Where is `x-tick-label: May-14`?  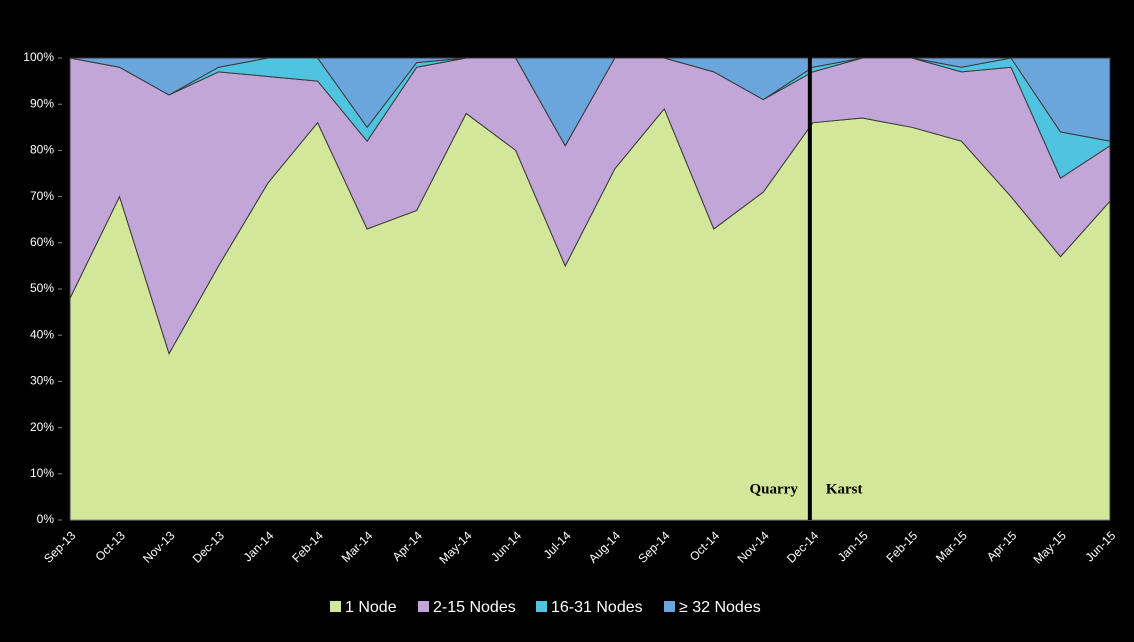 x-tick-label: May-14 is located at coordinates (455, 547).